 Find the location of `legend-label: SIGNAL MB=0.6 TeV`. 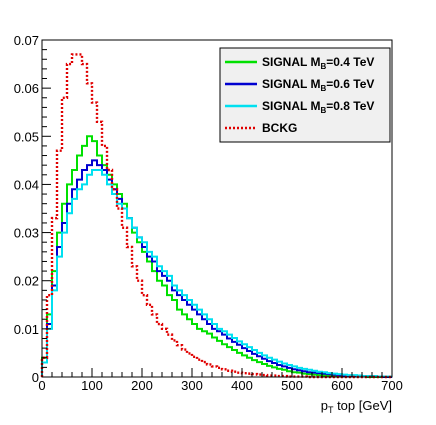

legend-label: SIGNAL MB=0.6 TeV is located at coordinates (318, 85).